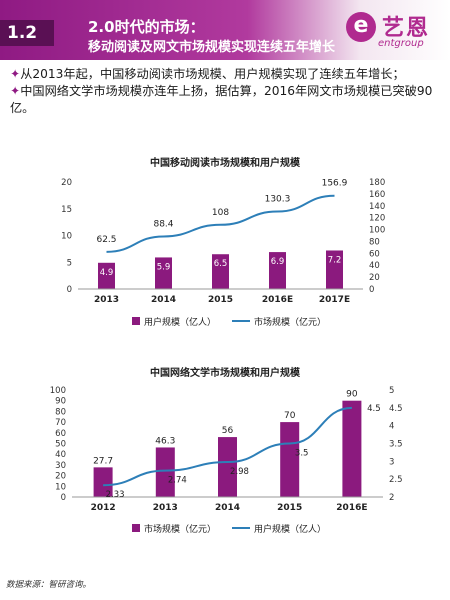  I want to click on left-axis-tick-label: 5, so click(69, 263).